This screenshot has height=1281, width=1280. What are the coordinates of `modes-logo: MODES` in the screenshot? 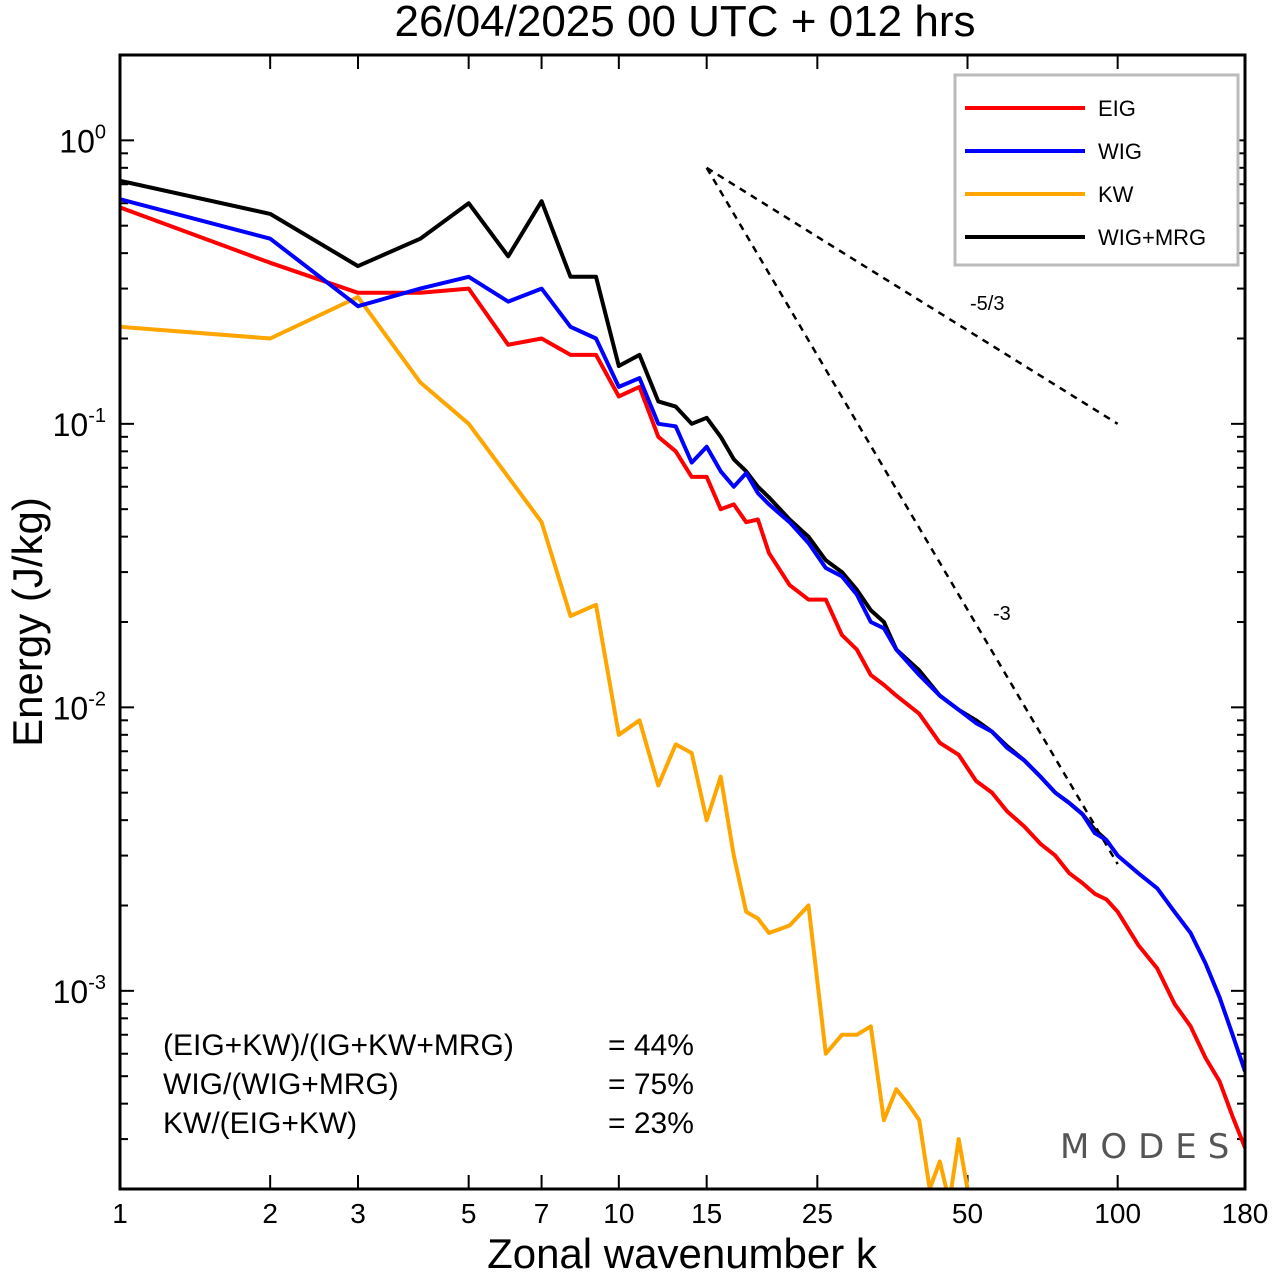 It's located at (1150, 1147).